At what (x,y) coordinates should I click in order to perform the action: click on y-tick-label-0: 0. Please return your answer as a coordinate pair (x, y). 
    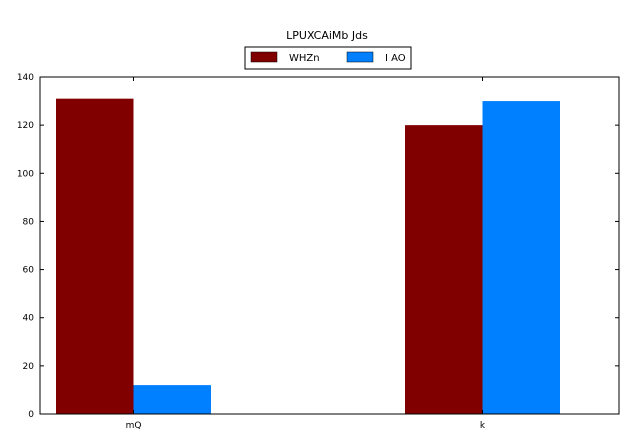
    Looking at the image, I should click on (31, 415).